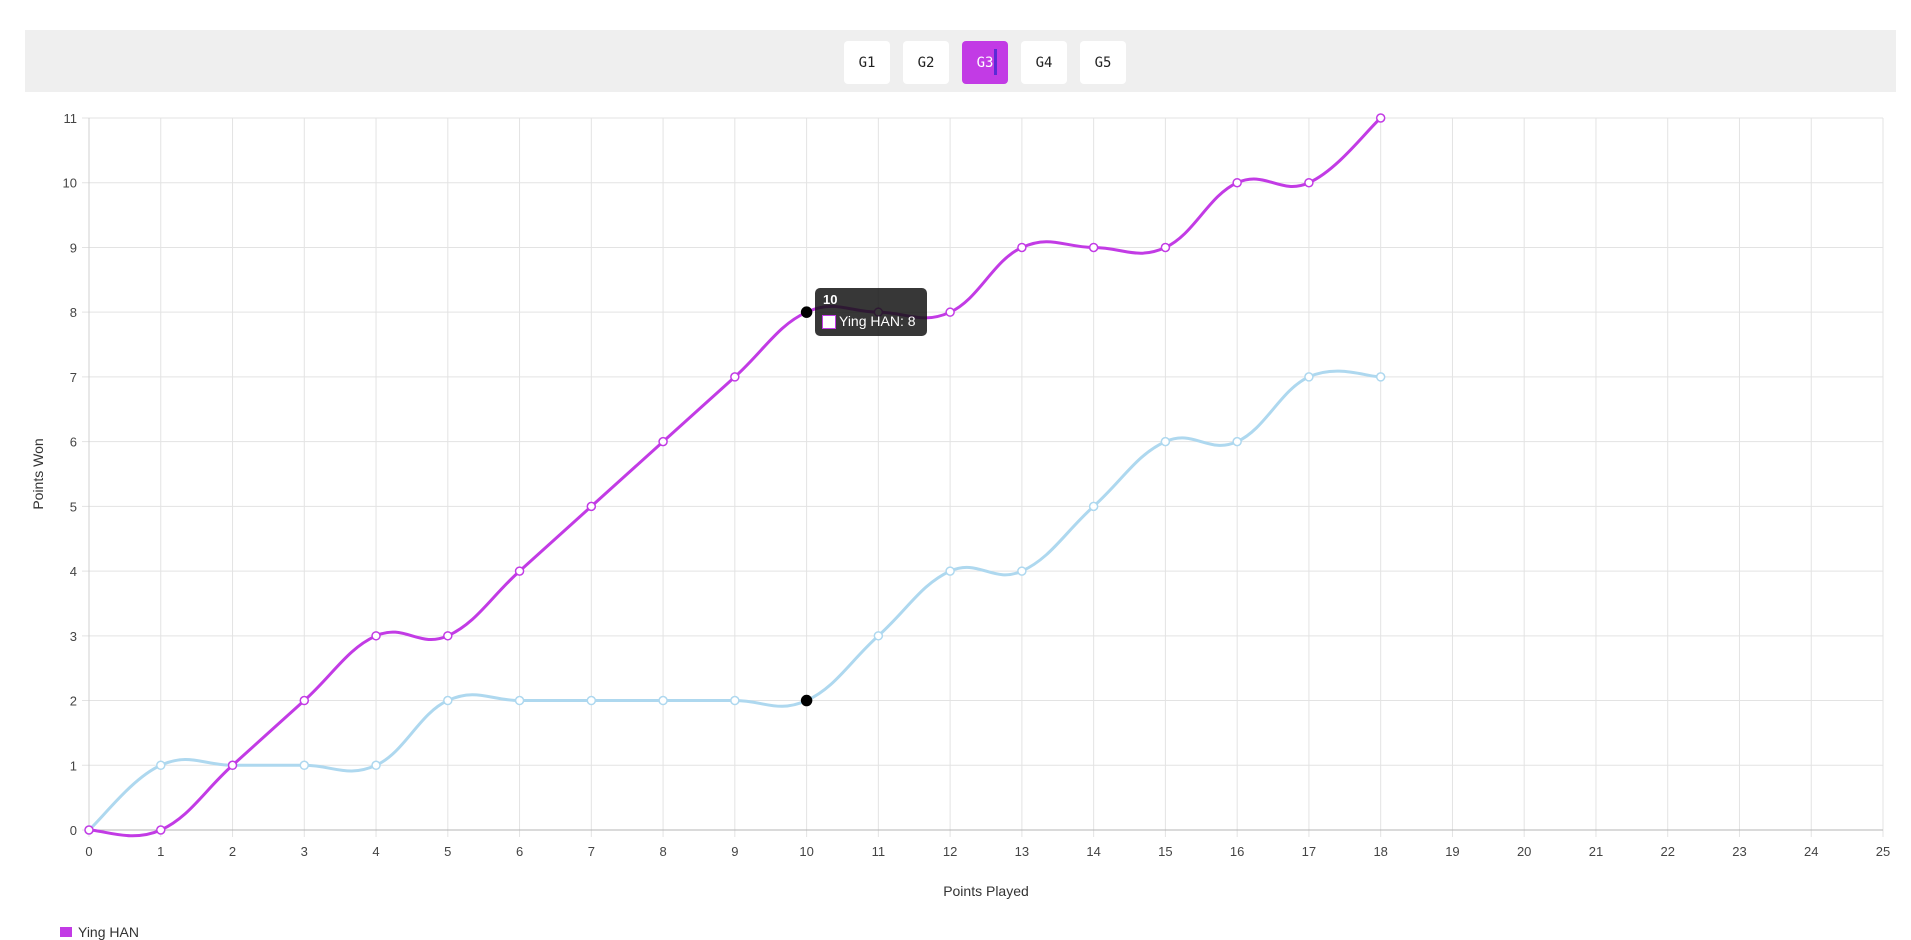 The width and height of the screenshot is (1911, 940). What do you see at coordinates (519, 851) in the screenshot?
I see `x-tick-label: 6` at bounding box center [519, 851].